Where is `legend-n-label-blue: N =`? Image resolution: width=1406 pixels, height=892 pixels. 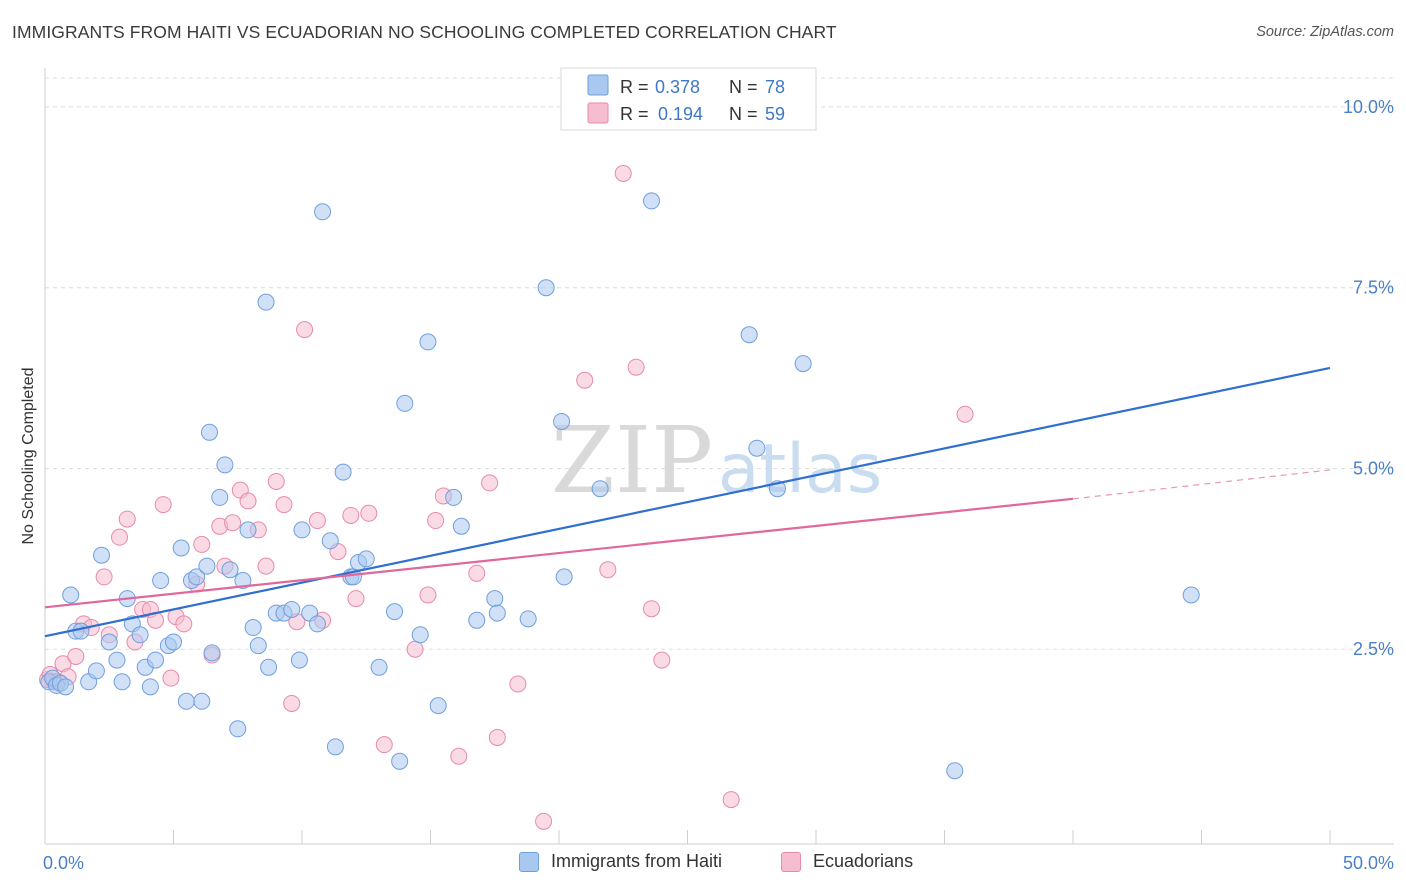 legend-n-label-blue: N = is located at coordinates (743, 87).